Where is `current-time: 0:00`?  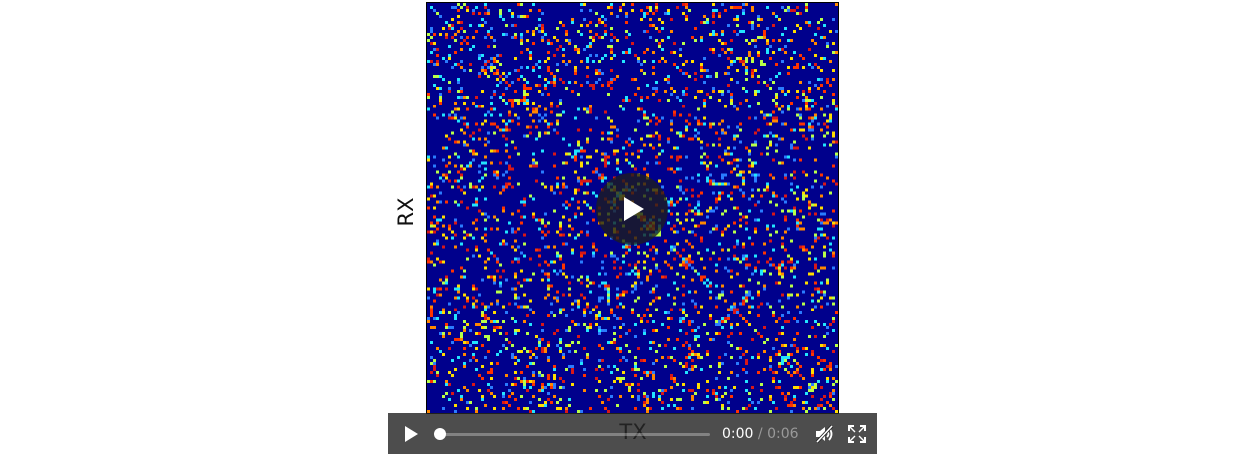
current-time: 0:00 is located at coordinates (738, 433).